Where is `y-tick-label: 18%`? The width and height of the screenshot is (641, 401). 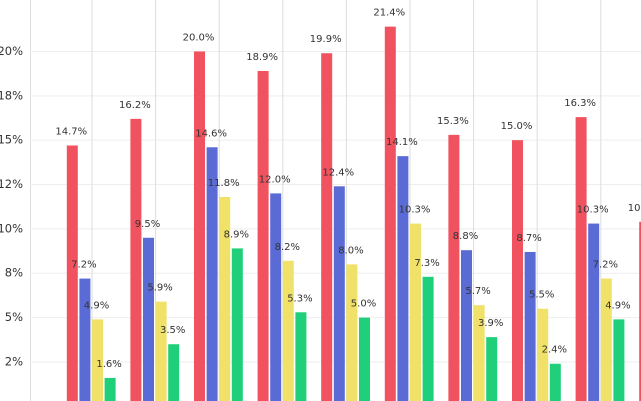
y-tick-label: 18% is located at coordinates (11, 95).